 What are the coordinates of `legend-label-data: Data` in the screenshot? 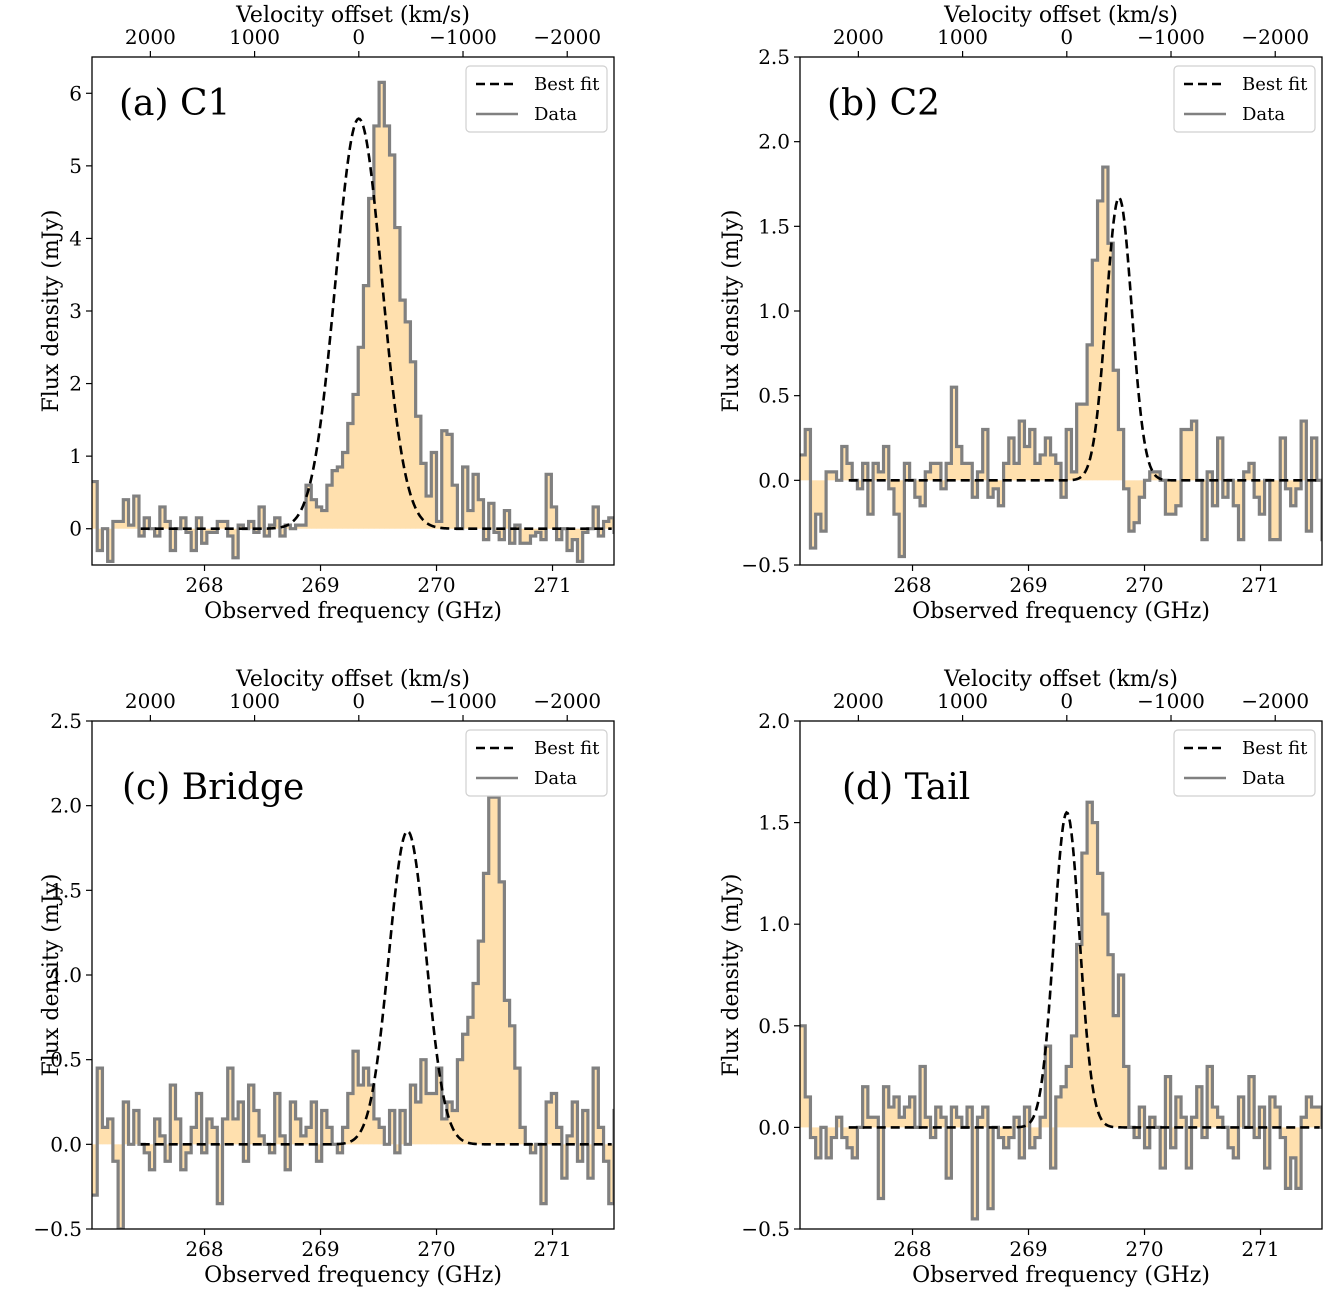 It's located at (1263, 114).